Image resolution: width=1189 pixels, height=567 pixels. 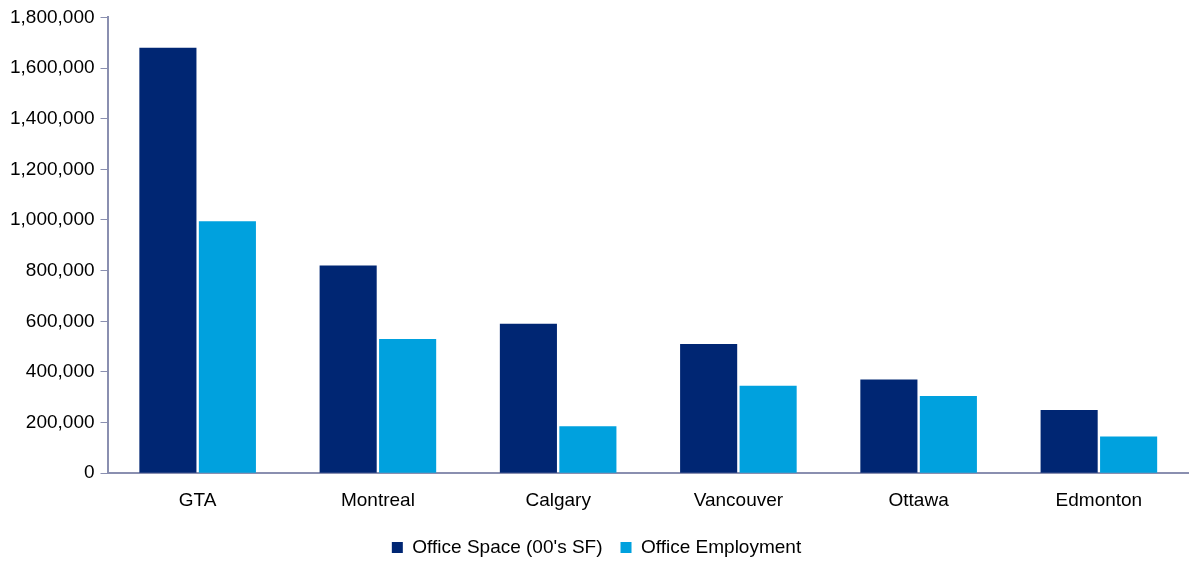 What do you see at coordinates (558, 499) in the screenshot?
I see `x-tick-label: Calgary` at bounding box center [558, 499].